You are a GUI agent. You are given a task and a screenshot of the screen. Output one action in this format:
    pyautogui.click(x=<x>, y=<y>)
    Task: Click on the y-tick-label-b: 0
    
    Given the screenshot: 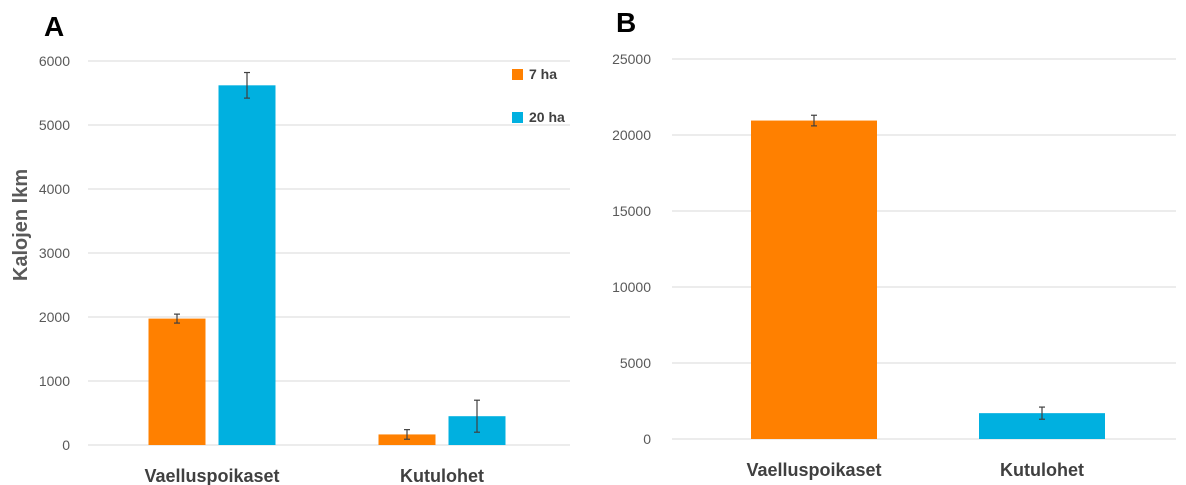 What is the action you would take?
    pyautogui.click(x=647, y=439)
    